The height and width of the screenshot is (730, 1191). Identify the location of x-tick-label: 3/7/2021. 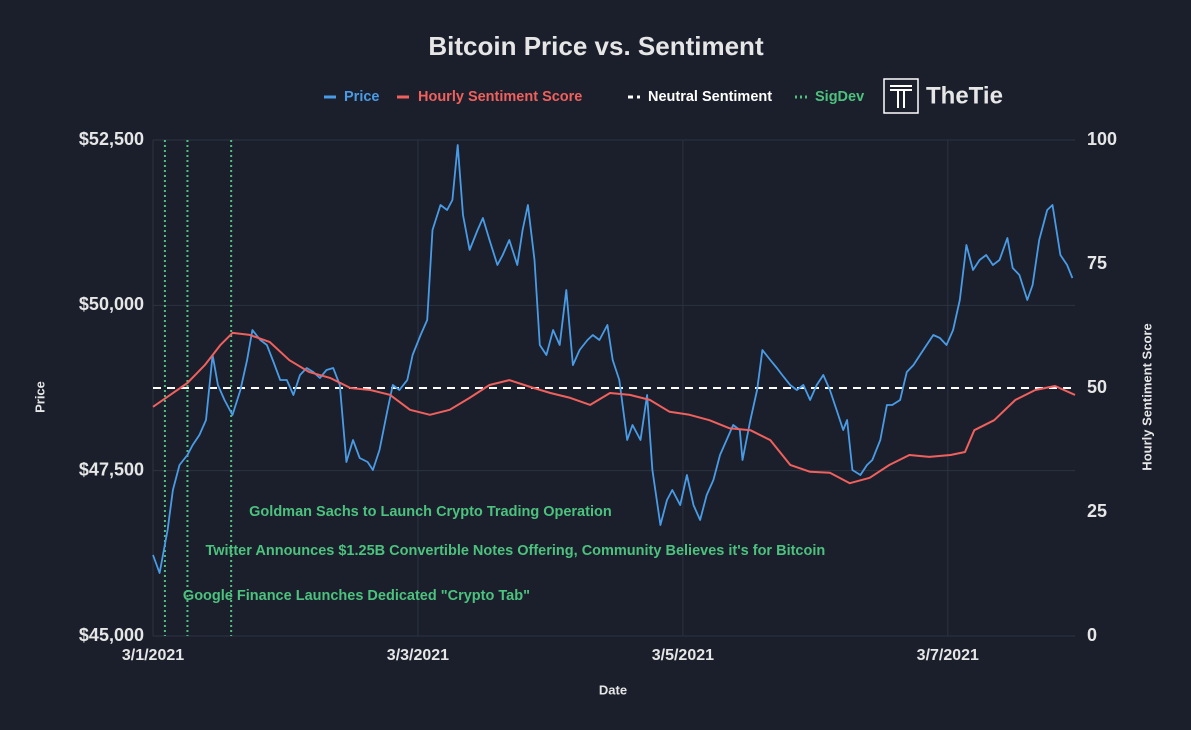
(948, 655).